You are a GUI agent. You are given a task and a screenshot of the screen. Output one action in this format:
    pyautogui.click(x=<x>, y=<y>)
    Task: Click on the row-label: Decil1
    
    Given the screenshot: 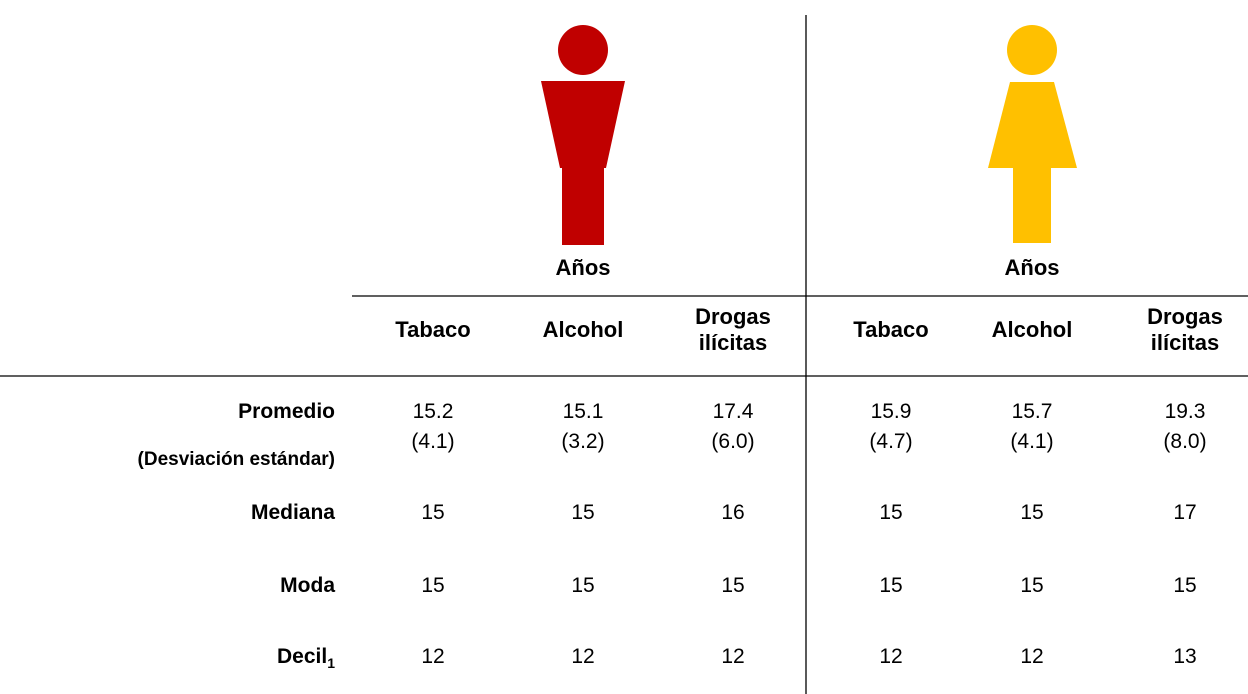 What is the action you would take?
    pyautogui.click(x=306, y=660)
    